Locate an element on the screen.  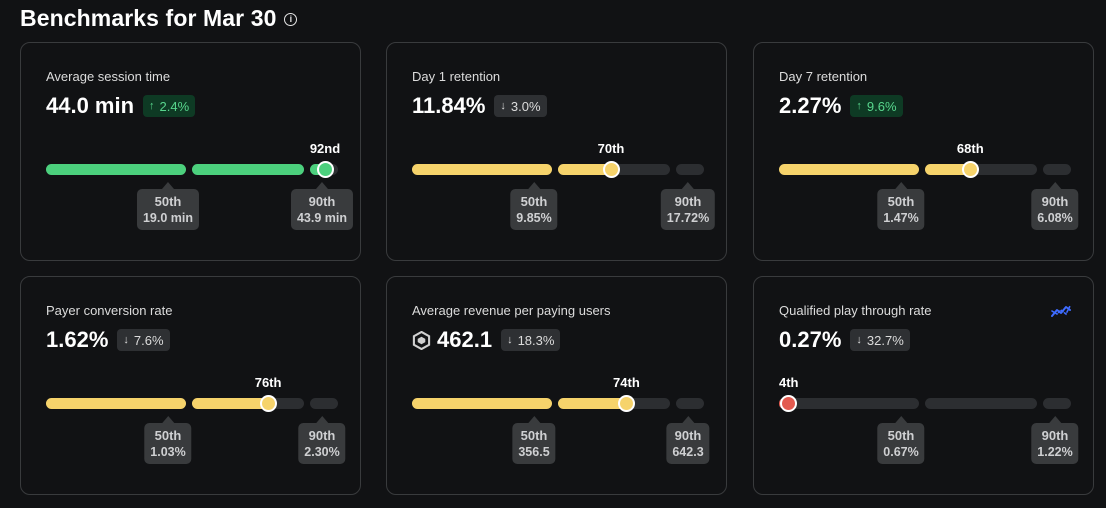
percentile-rank: 68th is located at coordinates (970, 148).